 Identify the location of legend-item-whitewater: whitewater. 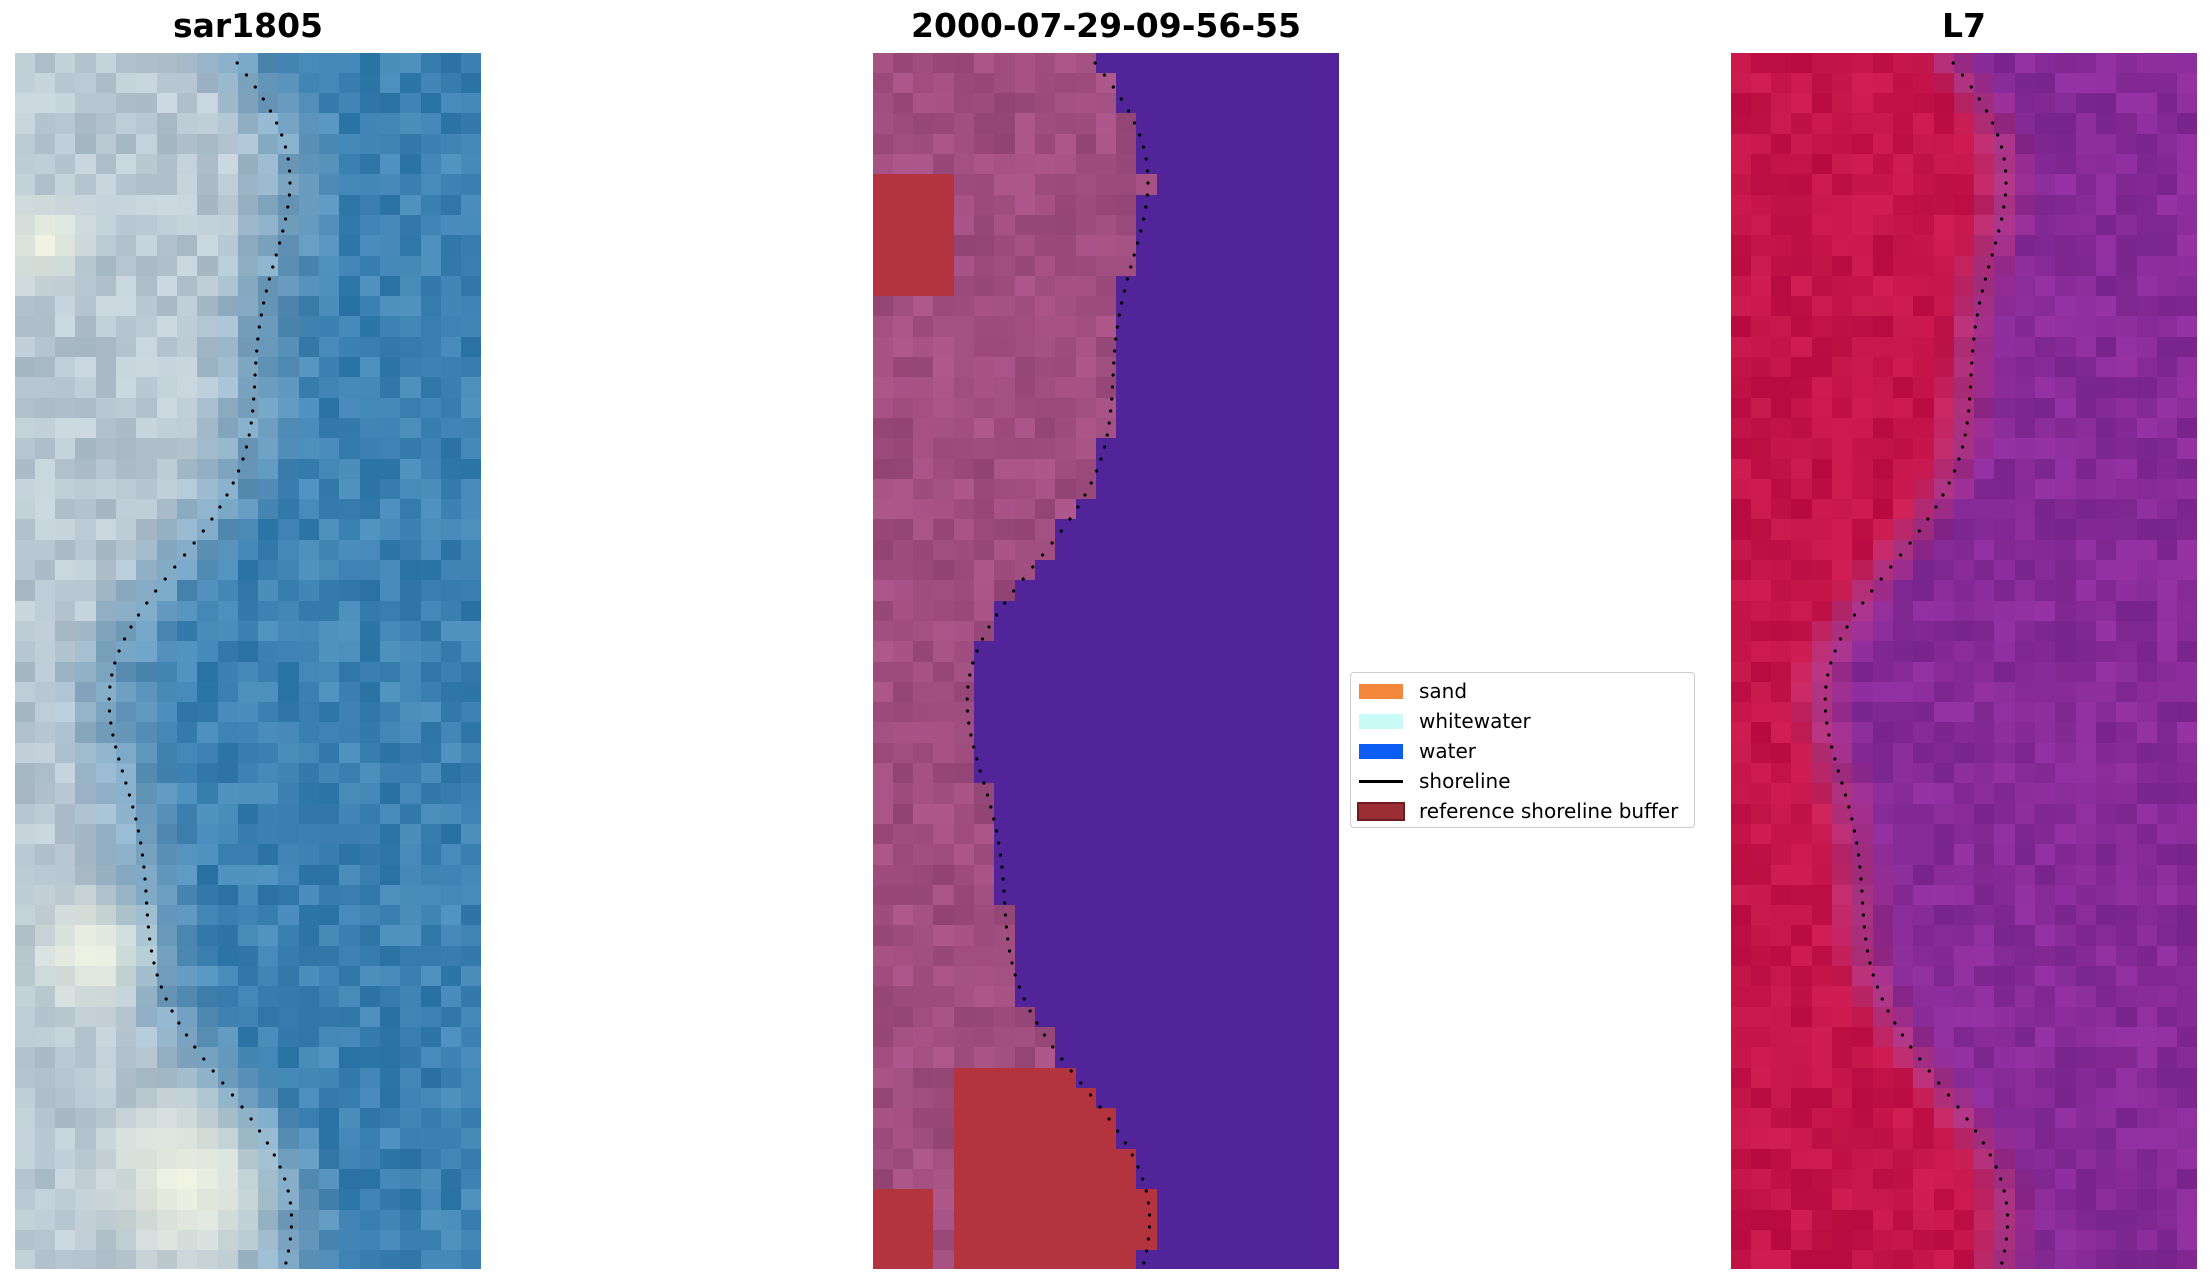
(1445, 721).